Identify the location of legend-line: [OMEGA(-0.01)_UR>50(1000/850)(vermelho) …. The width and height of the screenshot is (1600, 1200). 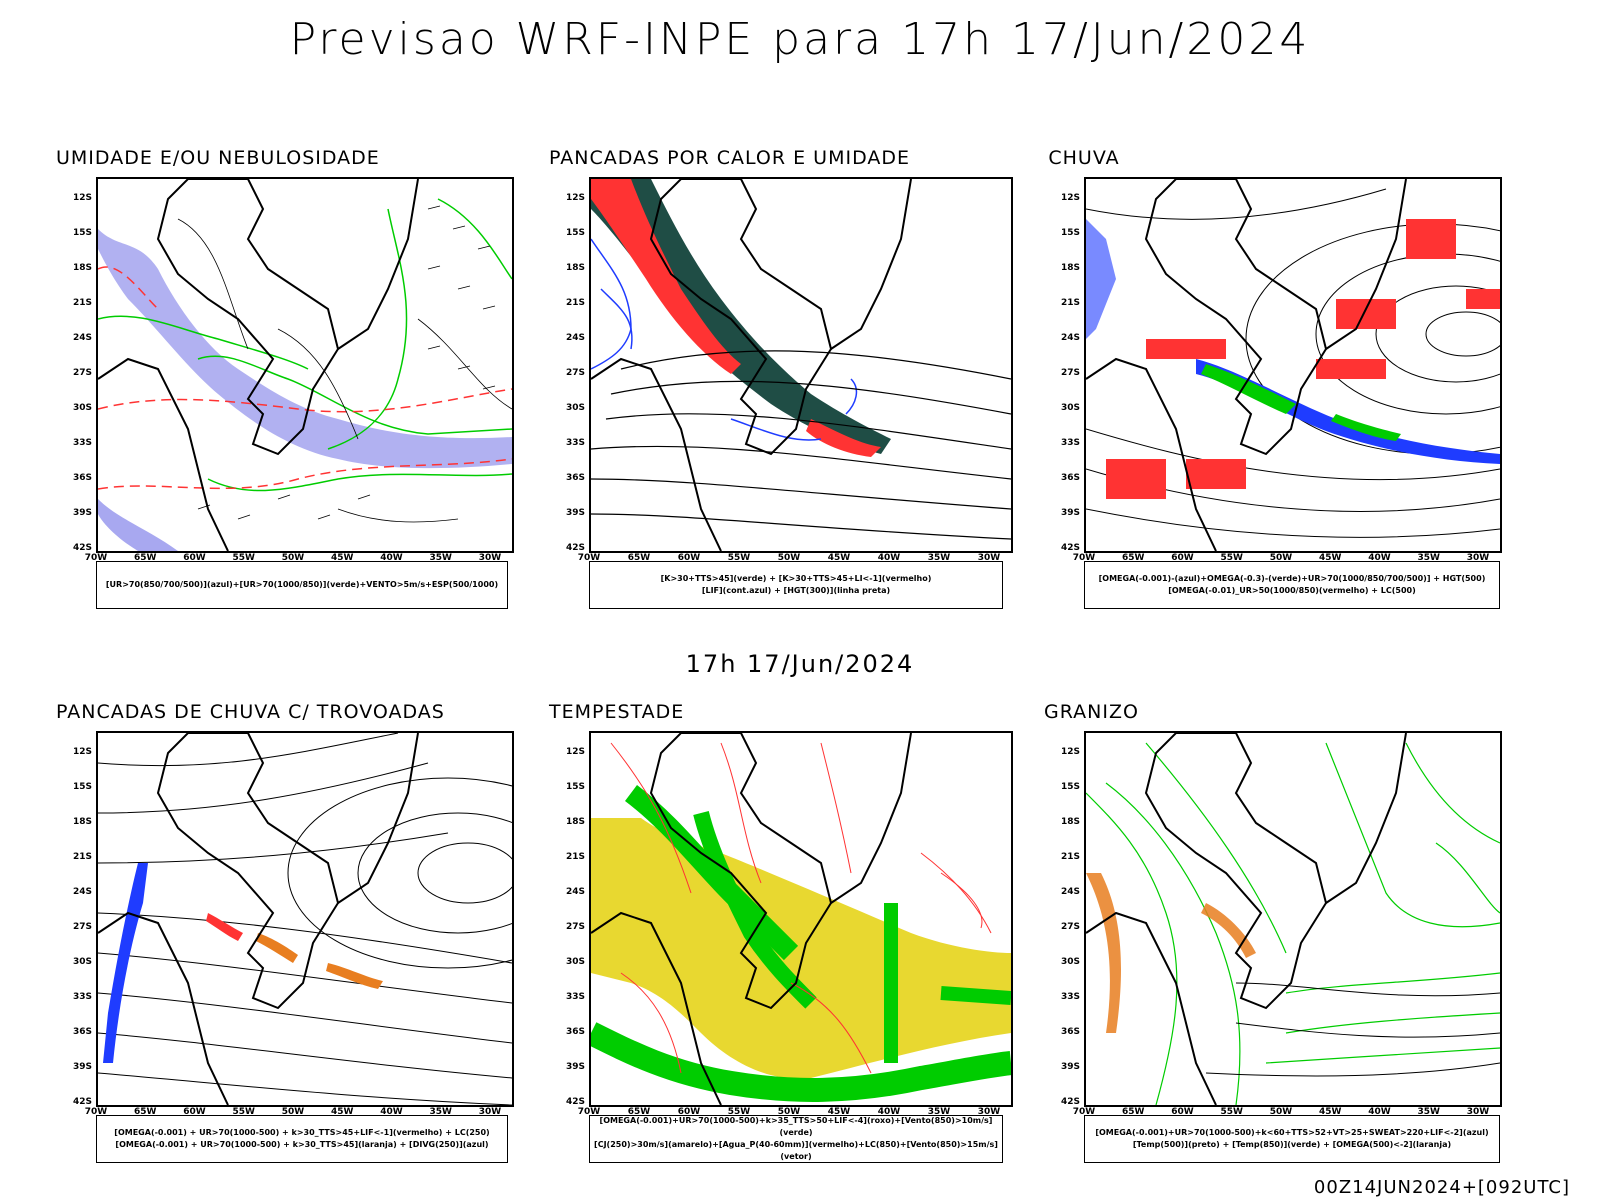
(1292, 590).